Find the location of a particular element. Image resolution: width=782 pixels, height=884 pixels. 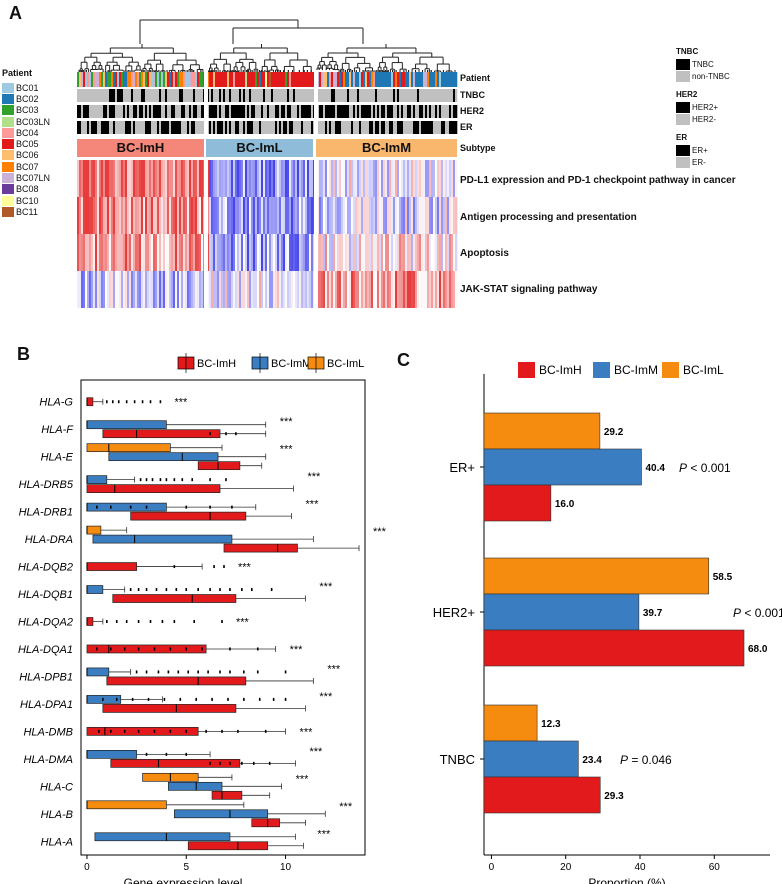

legend-label: HER2- is located at coordinates (704, 119).